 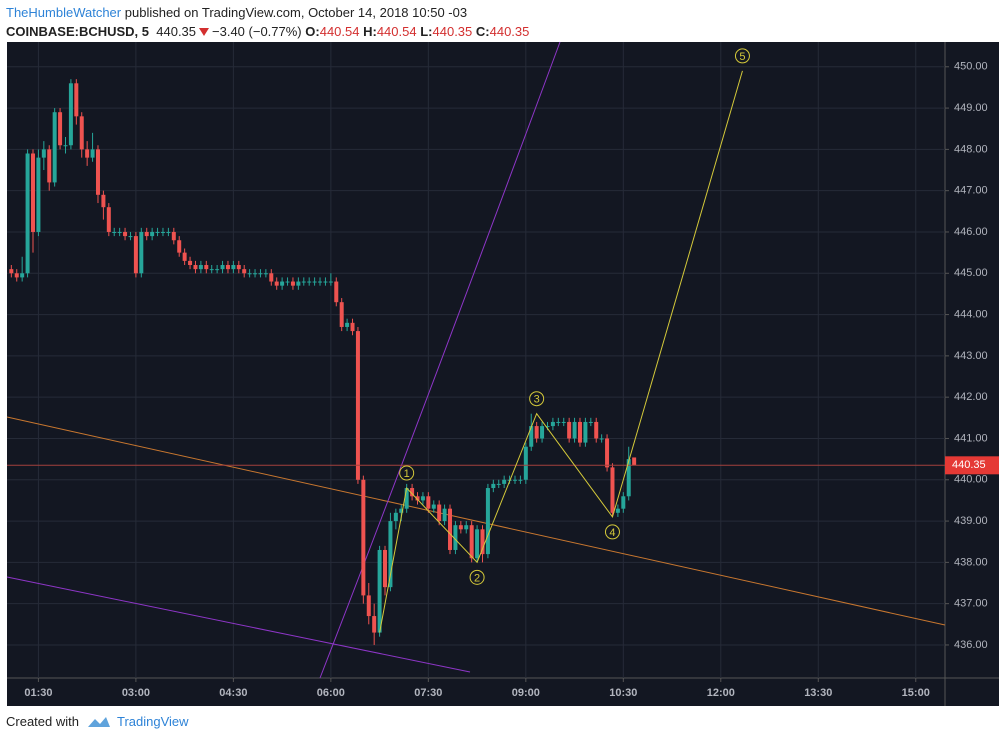 What do you see at coordinates (331, 693) in the screenshot?
I see `x-tick-label: 06:00` at bounding box center [331, 693].